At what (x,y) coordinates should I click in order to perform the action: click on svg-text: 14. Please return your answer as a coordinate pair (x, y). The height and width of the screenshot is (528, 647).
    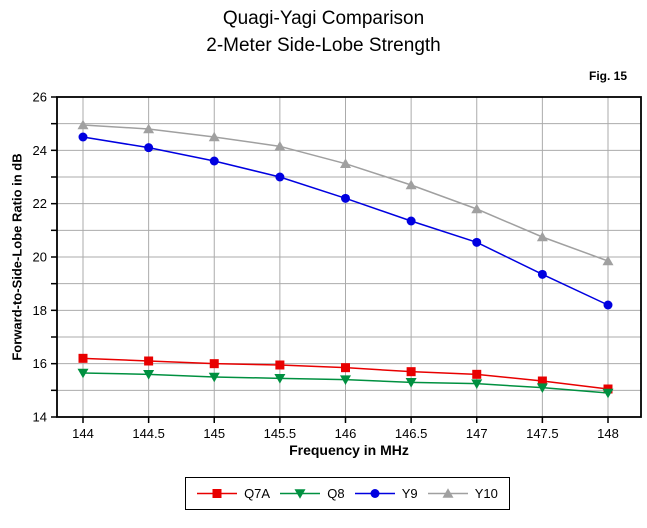
    Looking at the image, I should click on (40, 417).